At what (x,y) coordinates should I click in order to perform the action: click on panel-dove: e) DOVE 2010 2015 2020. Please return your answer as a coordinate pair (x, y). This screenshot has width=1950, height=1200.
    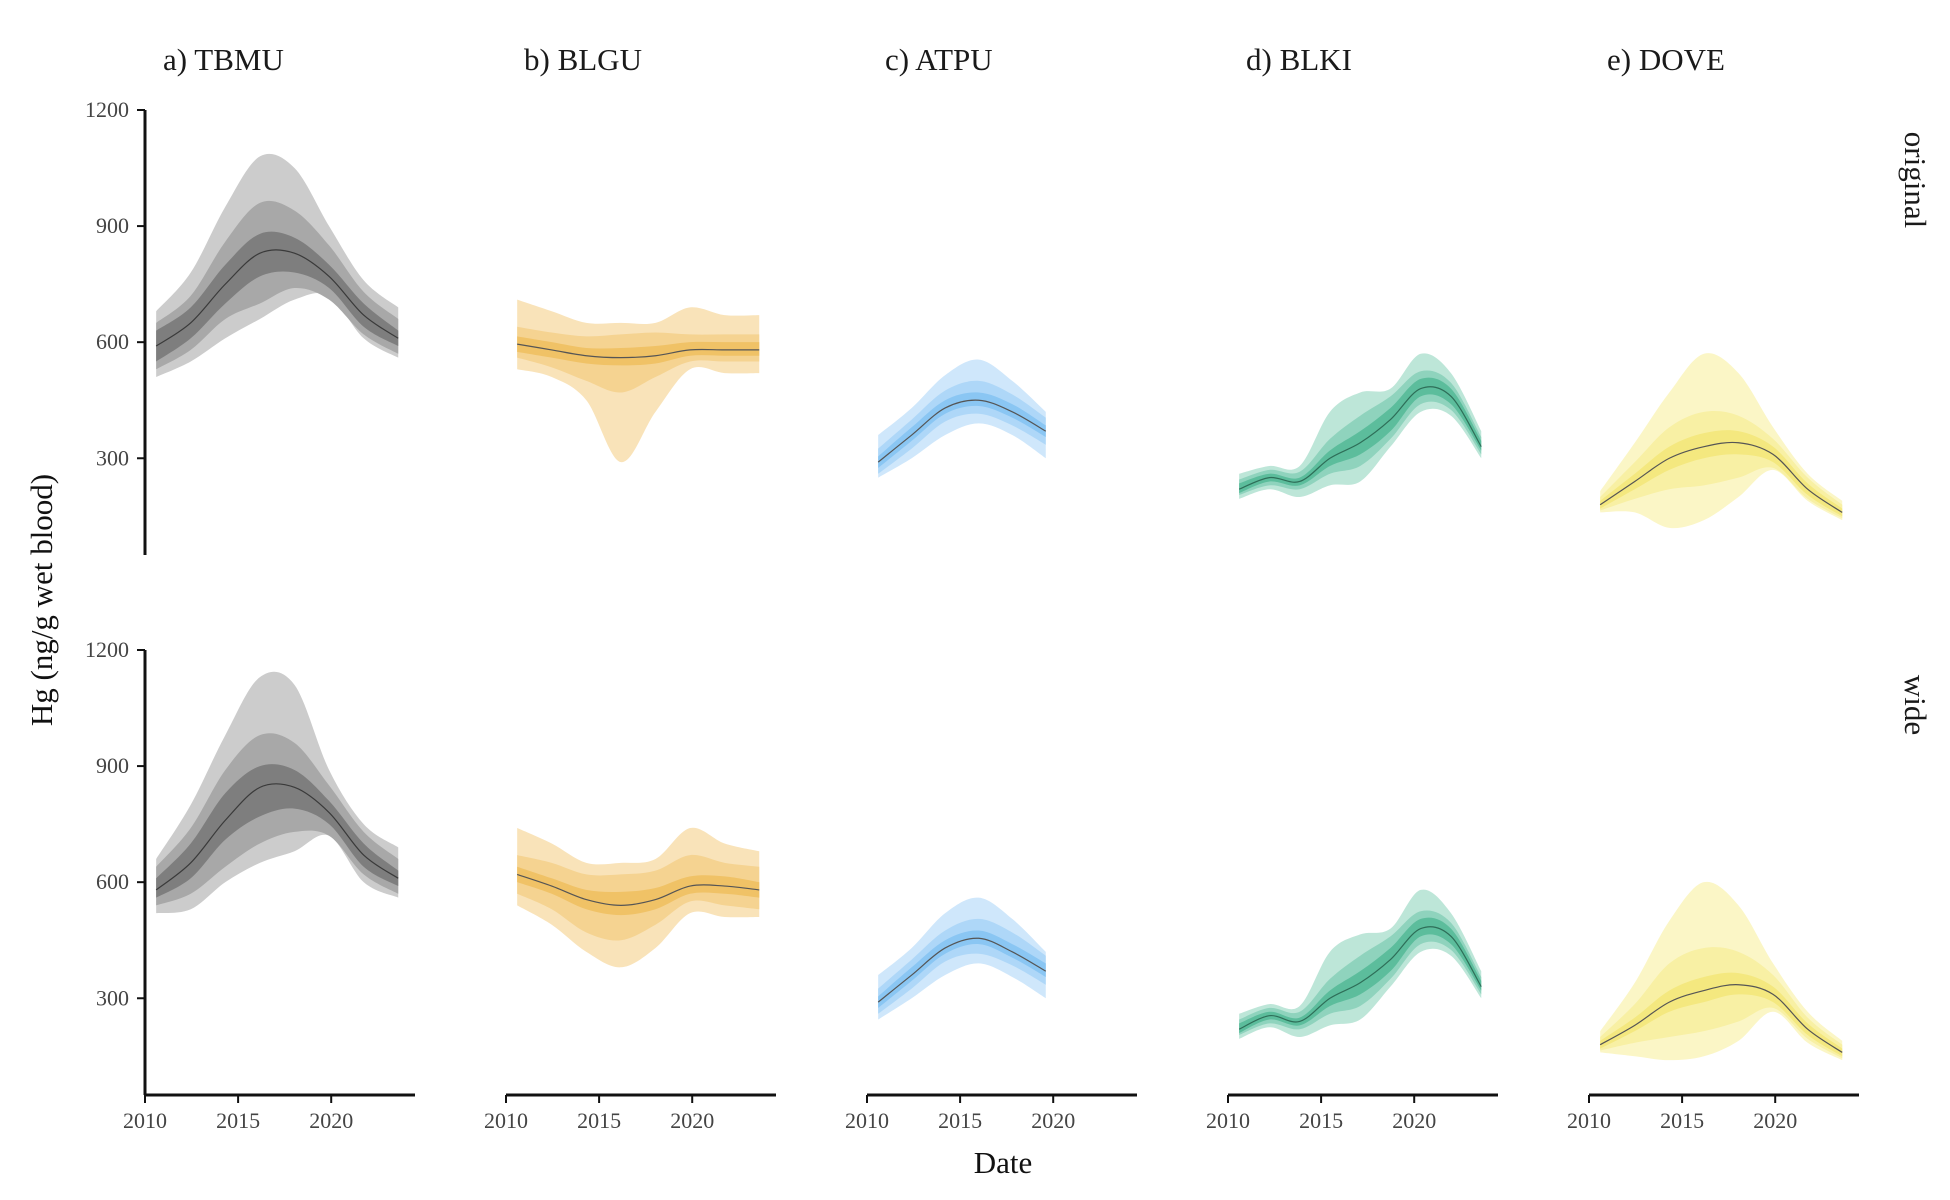
    Looking at the image, I should click on (1713, 587).